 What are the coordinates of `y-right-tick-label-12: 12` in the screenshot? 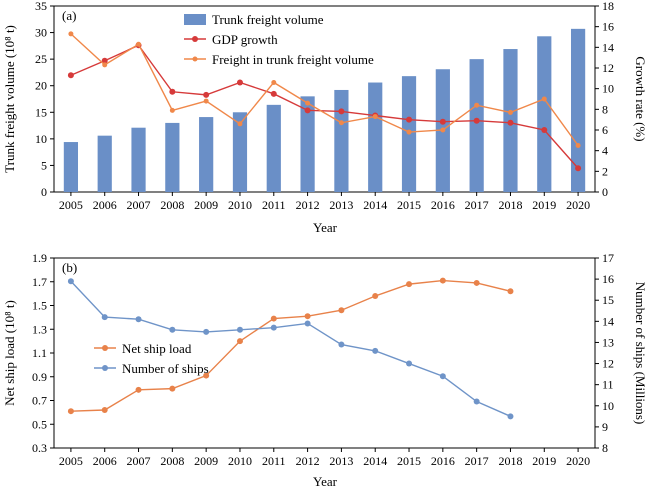 It's located at (608, 68).